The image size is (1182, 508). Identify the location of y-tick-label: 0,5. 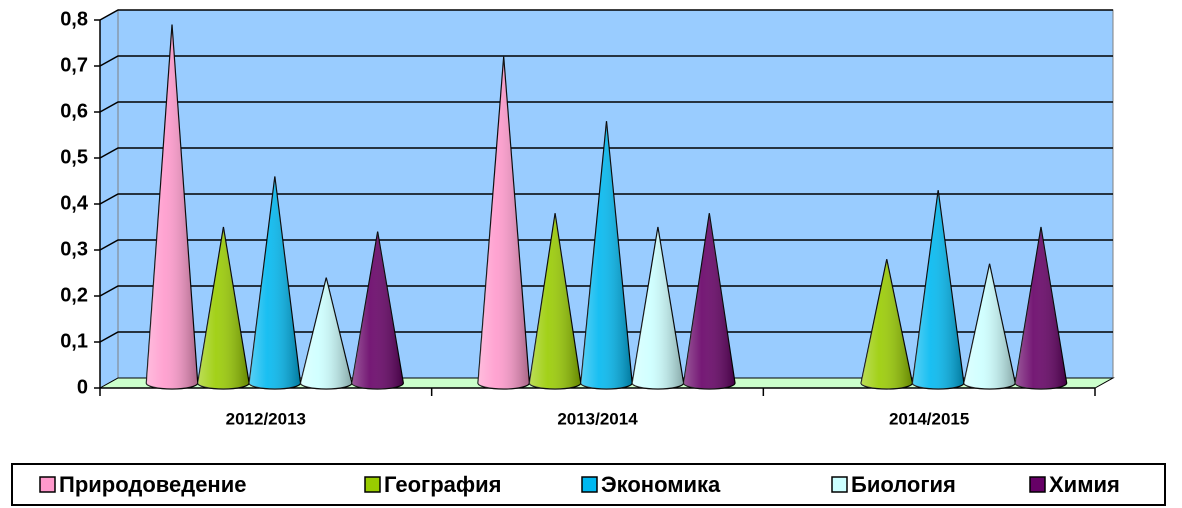
(74, 157).